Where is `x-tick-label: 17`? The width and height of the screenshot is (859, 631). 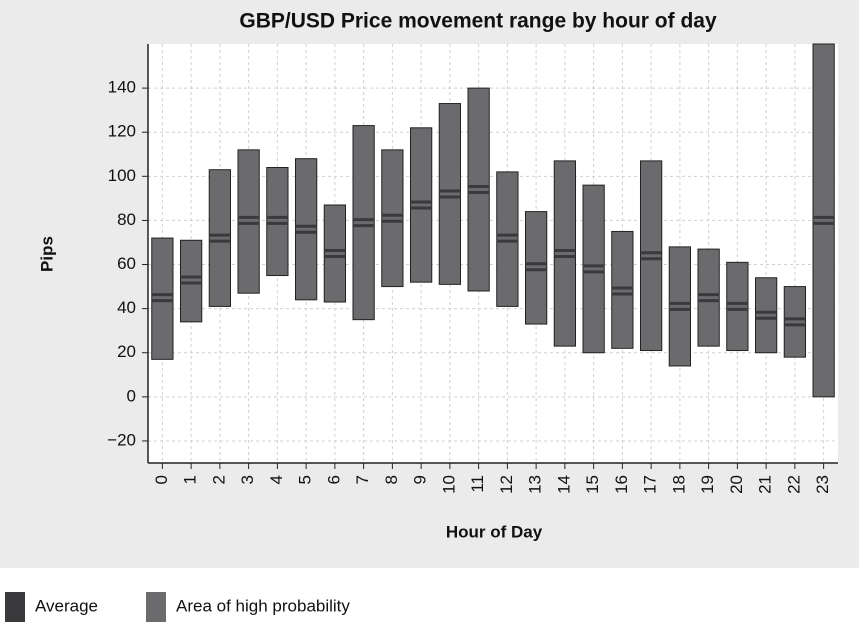
x-tick-label: 17 is located at coordinates (650, 484).